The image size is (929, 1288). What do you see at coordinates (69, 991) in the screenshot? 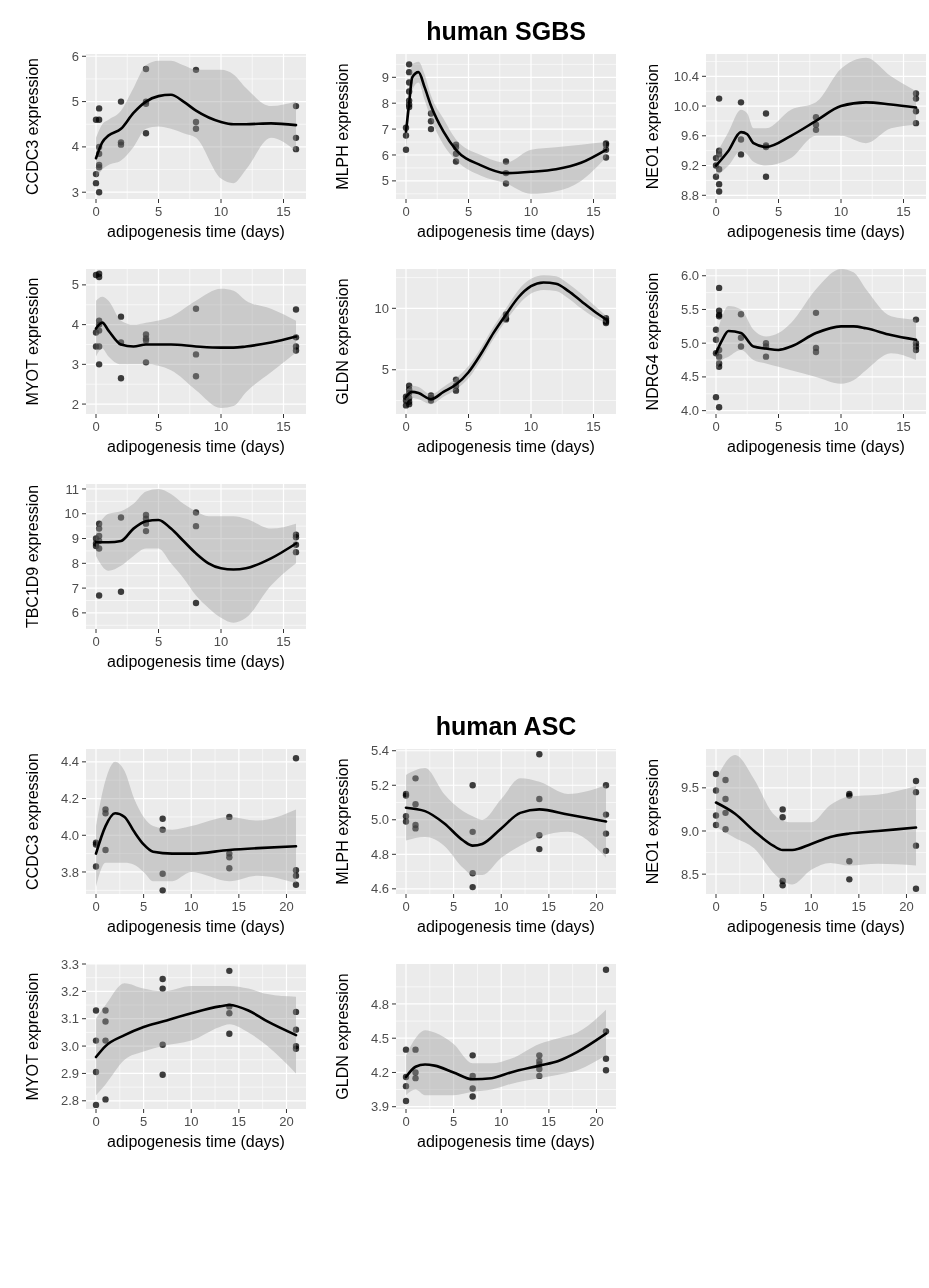
I see `y-tick-label: 3.2` at bounding box center [69, 991].